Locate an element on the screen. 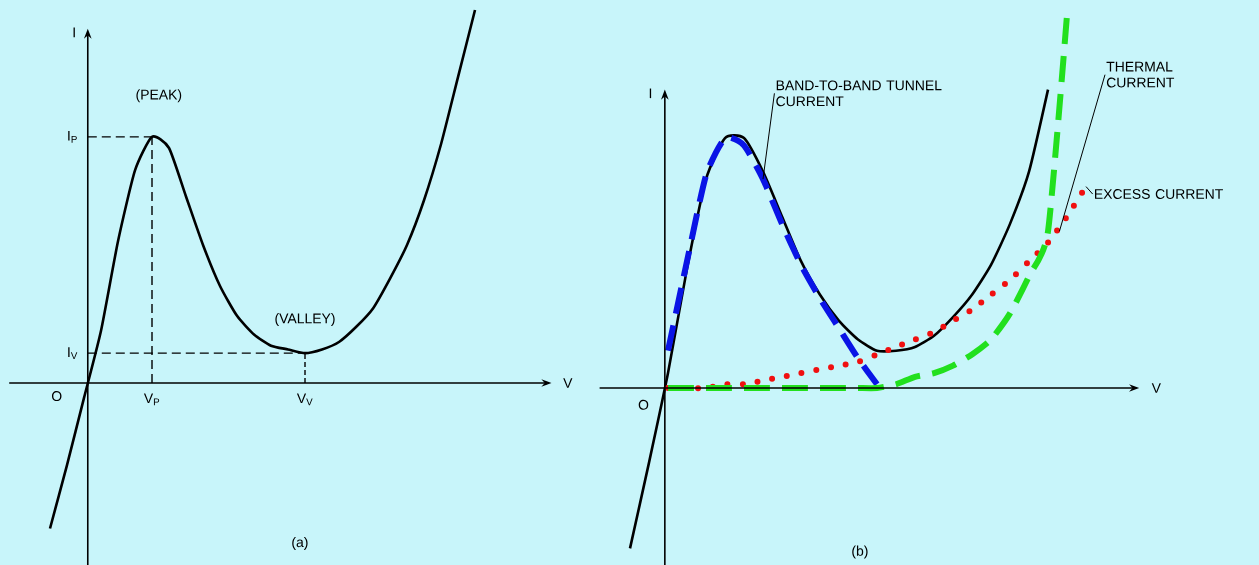 The height and width of the screenshot is (565, 1259). annotation: (VALLEY) is located at coordinates (305, 320).